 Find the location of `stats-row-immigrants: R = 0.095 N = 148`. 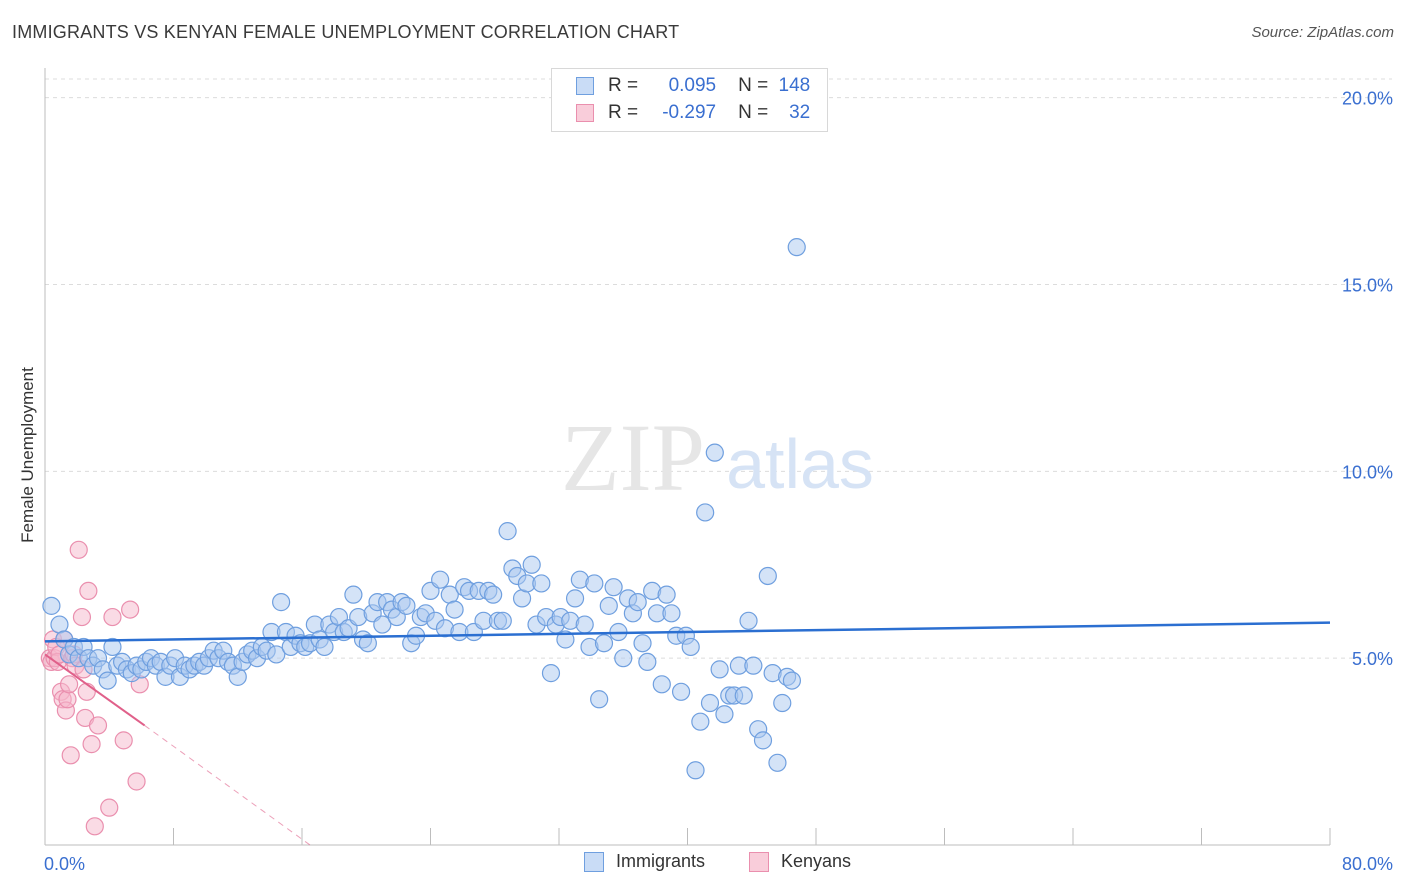

stats-row-immigrants: R = 0.095 N = 148 is located at coordinates (693, 86).